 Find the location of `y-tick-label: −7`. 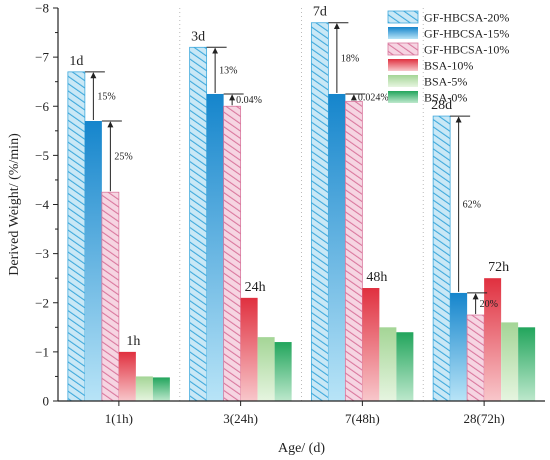

y-tick-label: −7 is located at coordinates (42, 57).